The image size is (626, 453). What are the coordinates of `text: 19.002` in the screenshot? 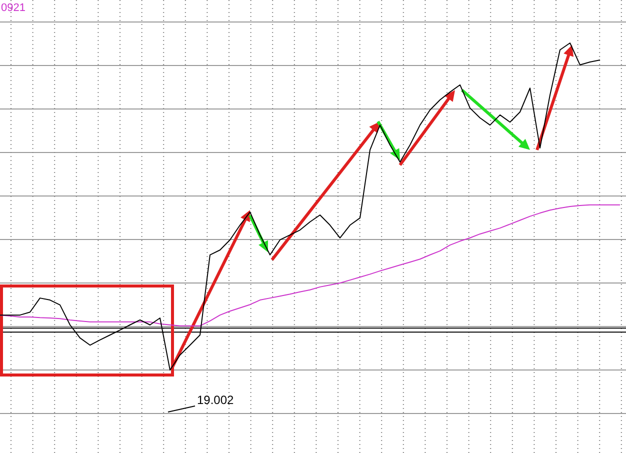 It's located at (215, 400).